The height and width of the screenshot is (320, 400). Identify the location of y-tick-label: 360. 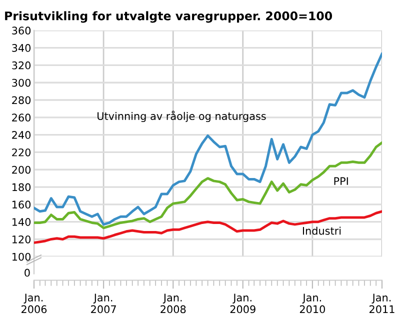
(21, 30).